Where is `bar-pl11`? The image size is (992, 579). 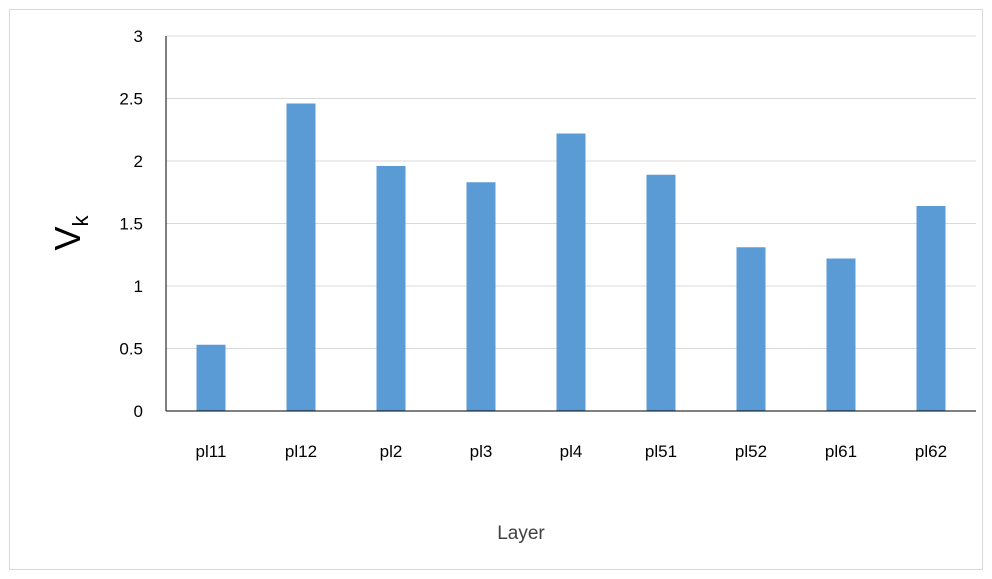
bar-pl11 is located at coordinates (211, 377).